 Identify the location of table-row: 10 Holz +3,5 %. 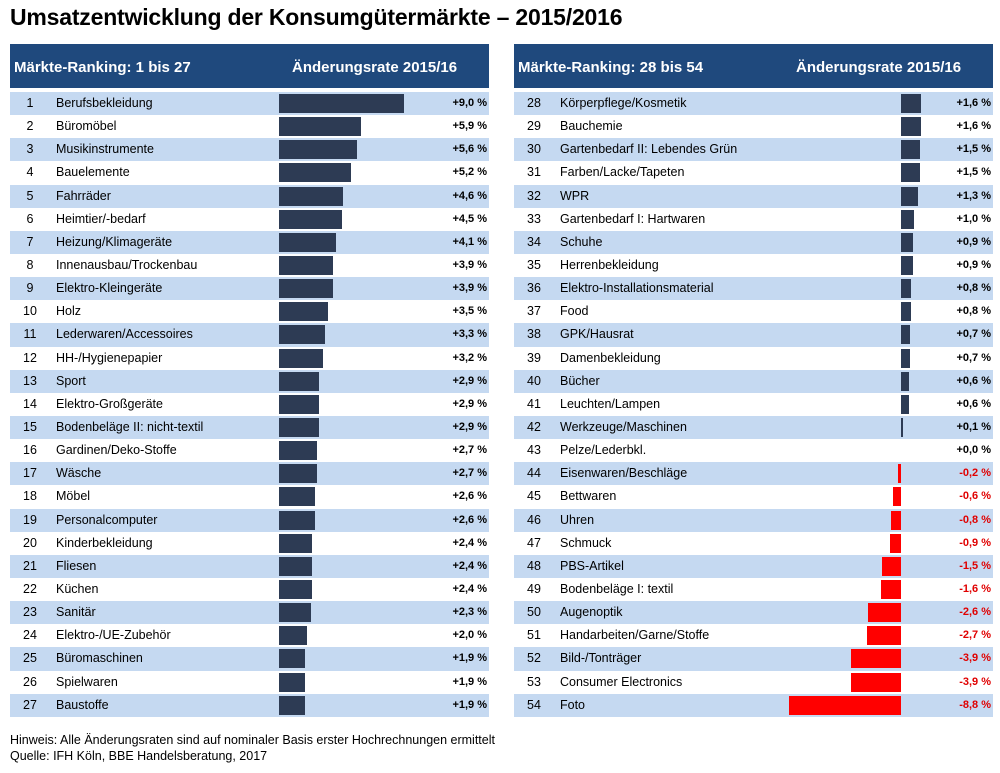
(249, 311).